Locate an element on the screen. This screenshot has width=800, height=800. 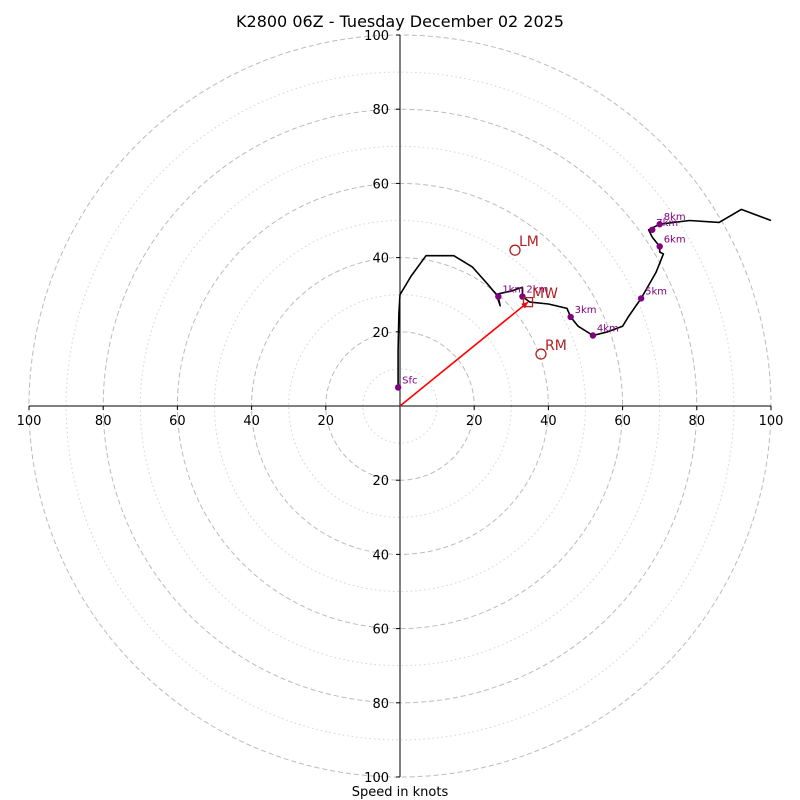
wind-profile-line is located at coordinates (584, 298).